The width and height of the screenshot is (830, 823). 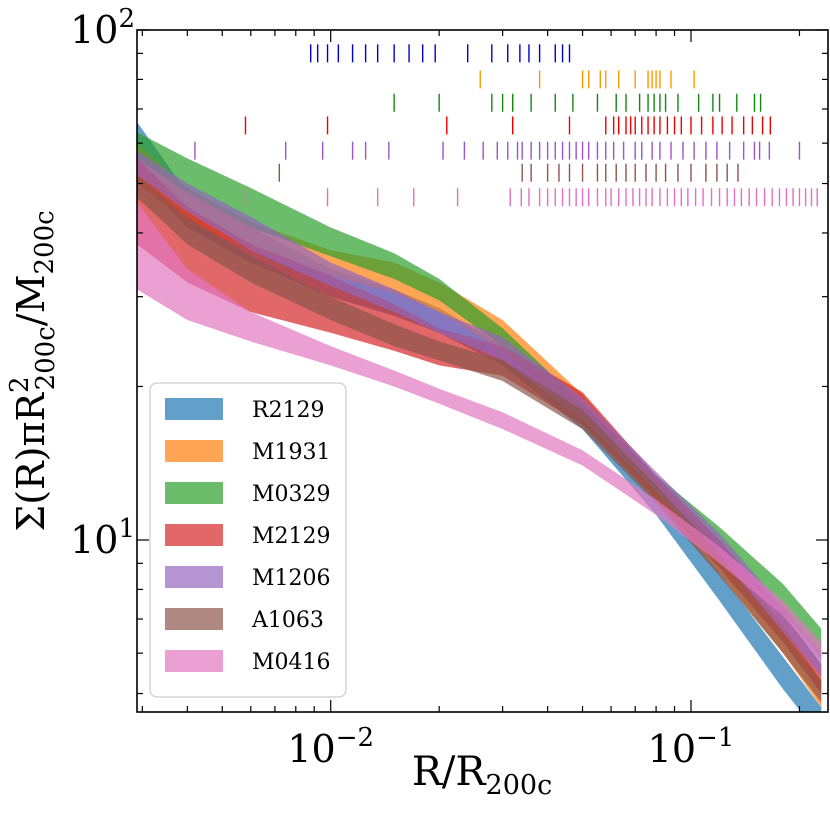 I want to click on legend-swatch-m1931, so click(x=194, y=451).